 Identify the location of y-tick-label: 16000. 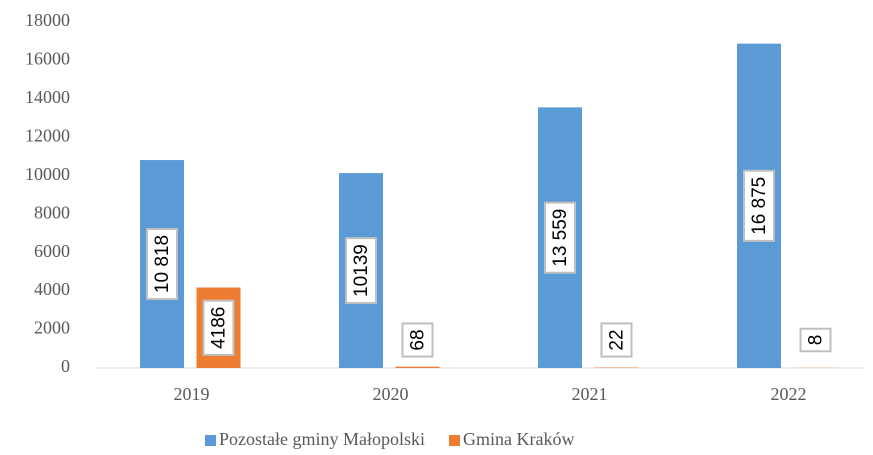
(47, 59).